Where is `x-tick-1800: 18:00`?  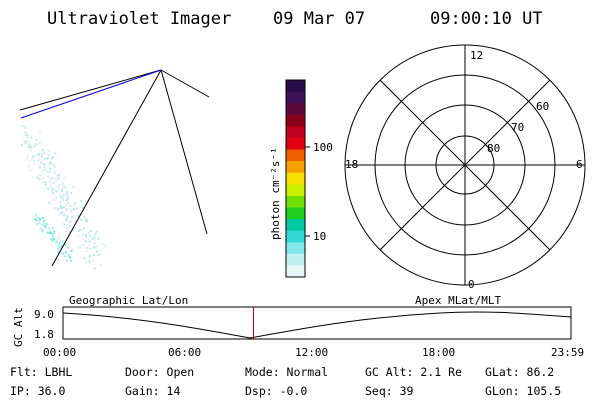 x-tick-1800: 18:00 is located at coordinates (438, 352).